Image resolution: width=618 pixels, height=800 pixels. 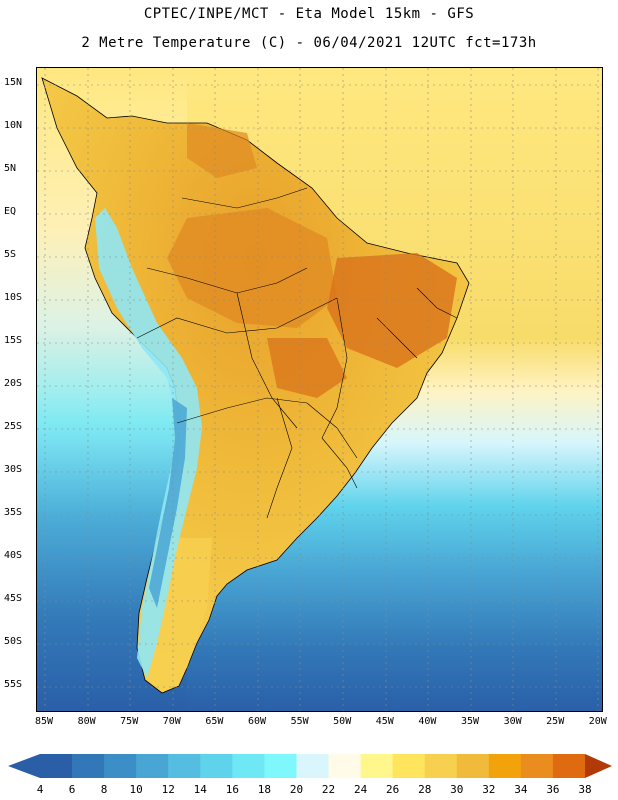 I want to click on colorbar-label: 18, so click(x=264, y=789).